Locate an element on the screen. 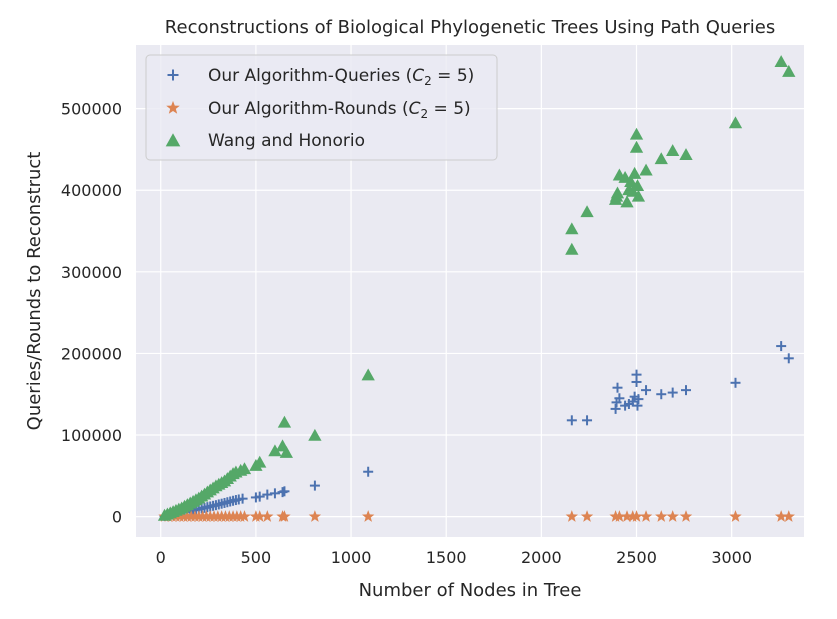 This screenshot has width=837, height=619. legend-triangle-marker is located at coordinates (173, 140).